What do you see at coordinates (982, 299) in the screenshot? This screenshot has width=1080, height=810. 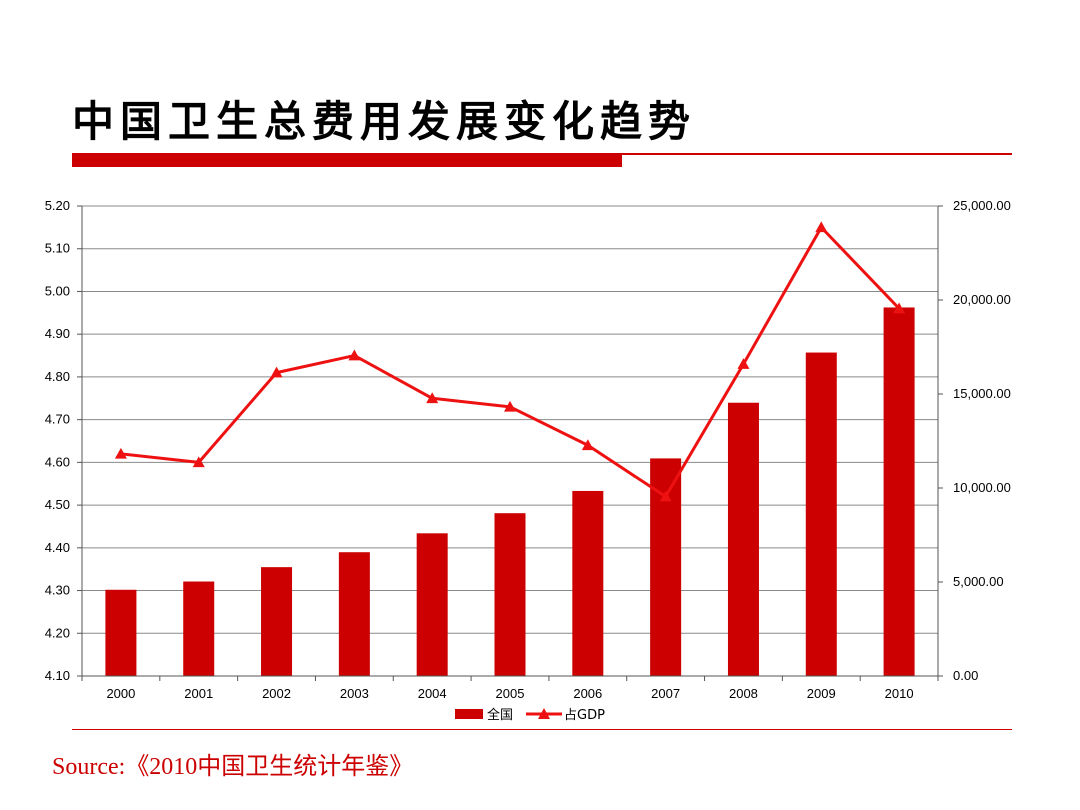 I see `right-axis-tick-label: 20,000.00` at bounding box center [982, 299].